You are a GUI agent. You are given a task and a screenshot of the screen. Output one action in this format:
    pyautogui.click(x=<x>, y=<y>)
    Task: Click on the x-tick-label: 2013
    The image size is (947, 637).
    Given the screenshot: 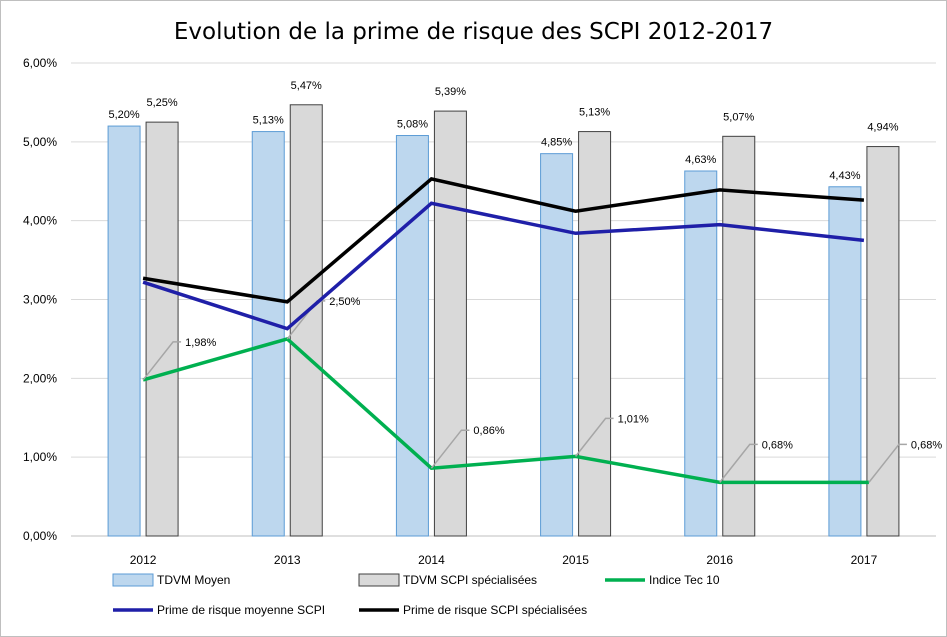 What is the action you would take?
    pyautogui.click(x=287, y=560)
    